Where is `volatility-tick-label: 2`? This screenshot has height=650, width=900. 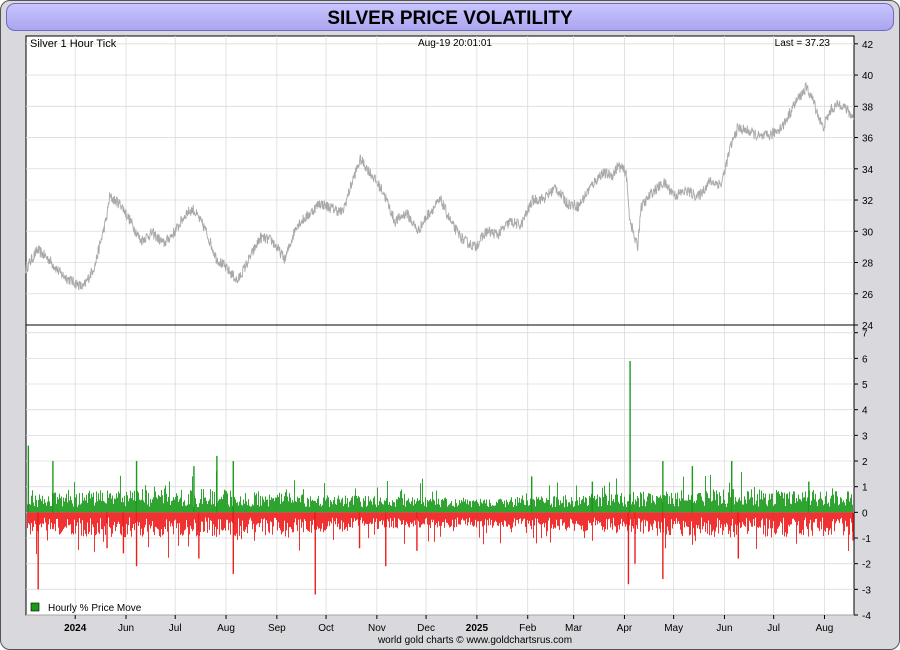
volatility-tick-label: 2 is located at coordinates (865, 462).